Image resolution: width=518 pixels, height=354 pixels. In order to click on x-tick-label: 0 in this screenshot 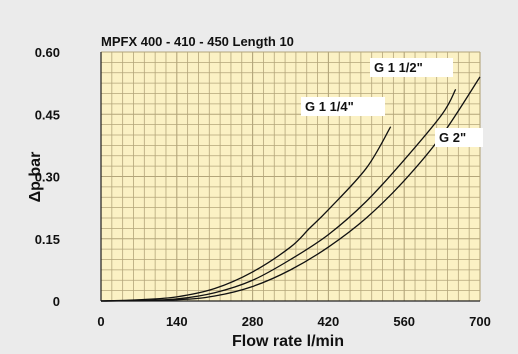, I will do `click(100, 321)`.